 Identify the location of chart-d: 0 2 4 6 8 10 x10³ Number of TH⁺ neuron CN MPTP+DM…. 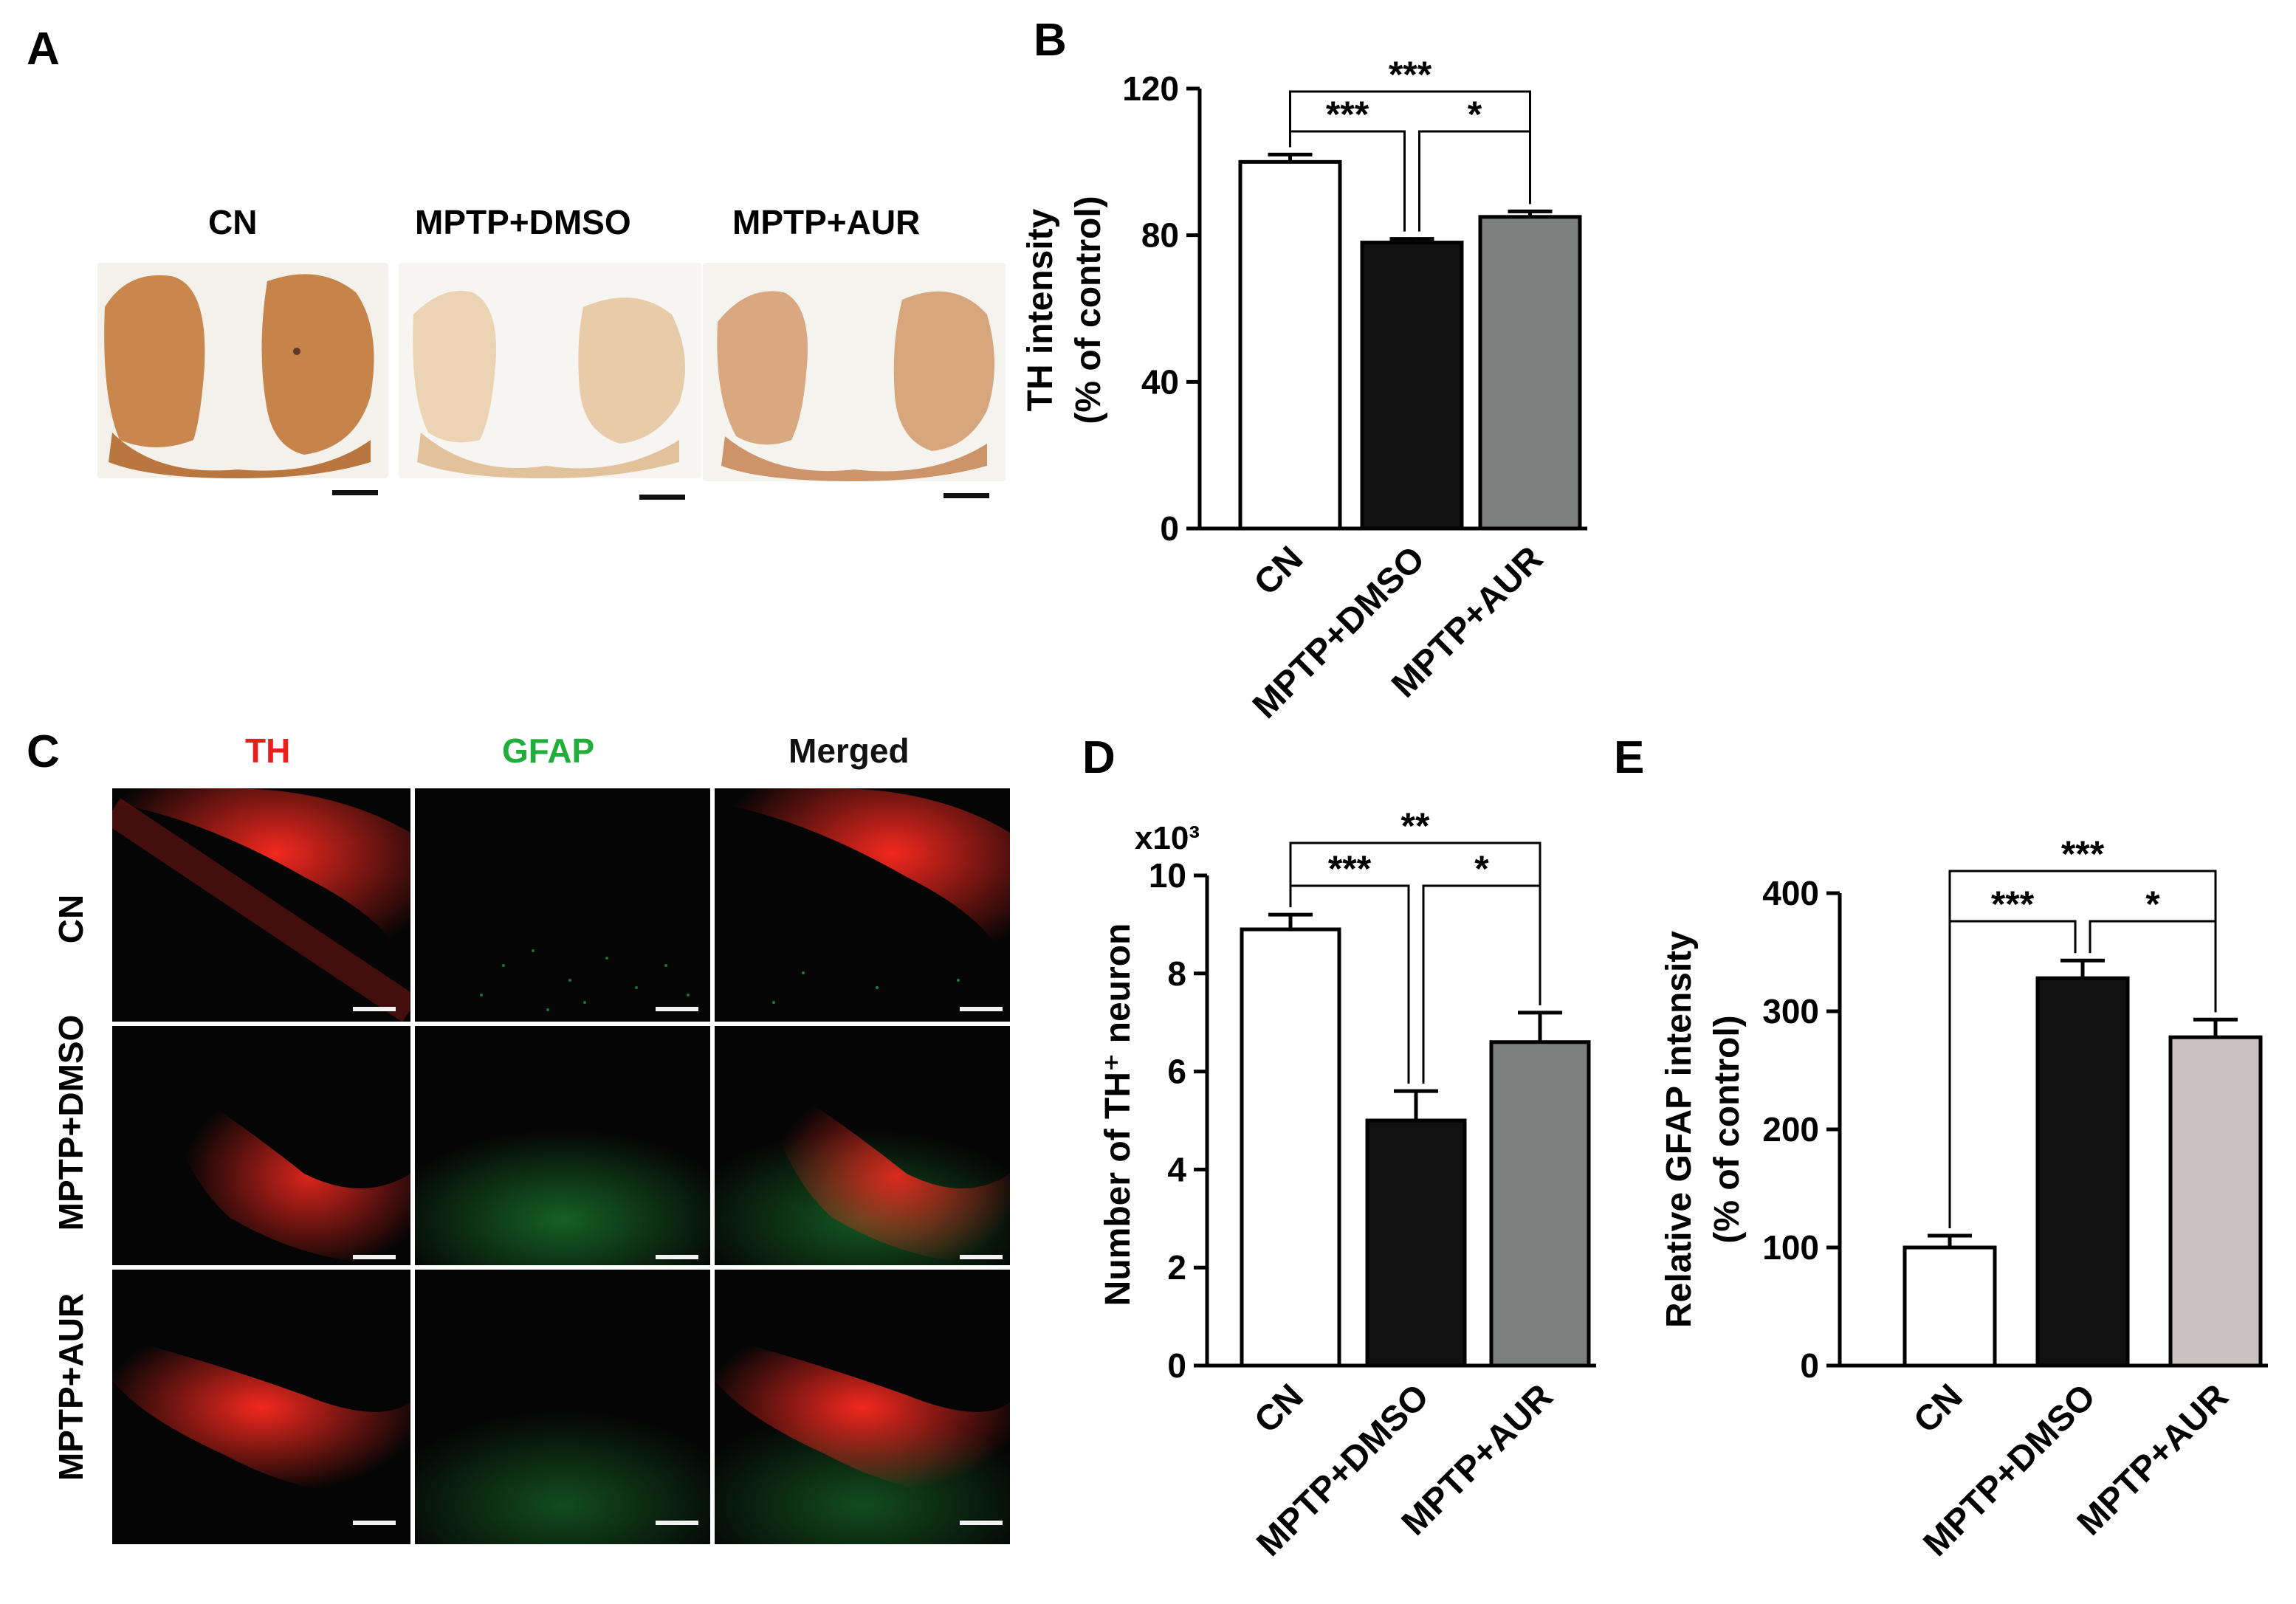
(1321, 1171).